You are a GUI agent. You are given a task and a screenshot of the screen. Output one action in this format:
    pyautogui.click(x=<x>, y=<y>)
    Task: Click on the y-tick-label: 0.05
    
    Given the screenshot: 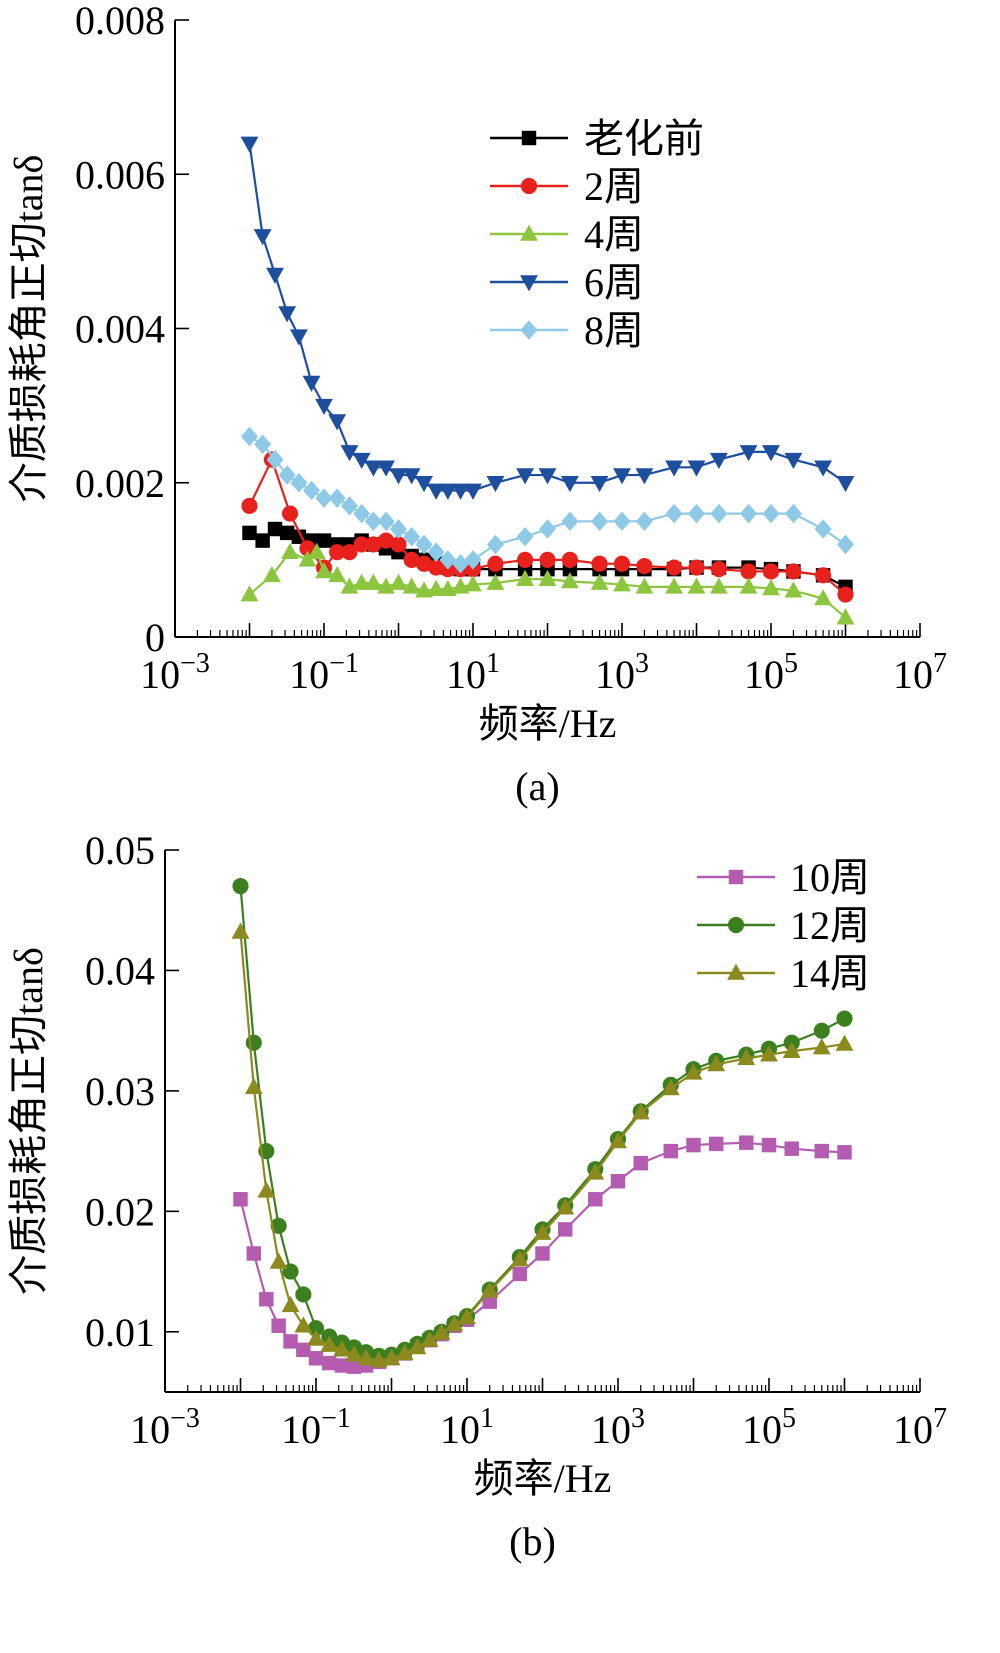 What is the action you would take?
    pyautogui.click(x=120, y=850)
    